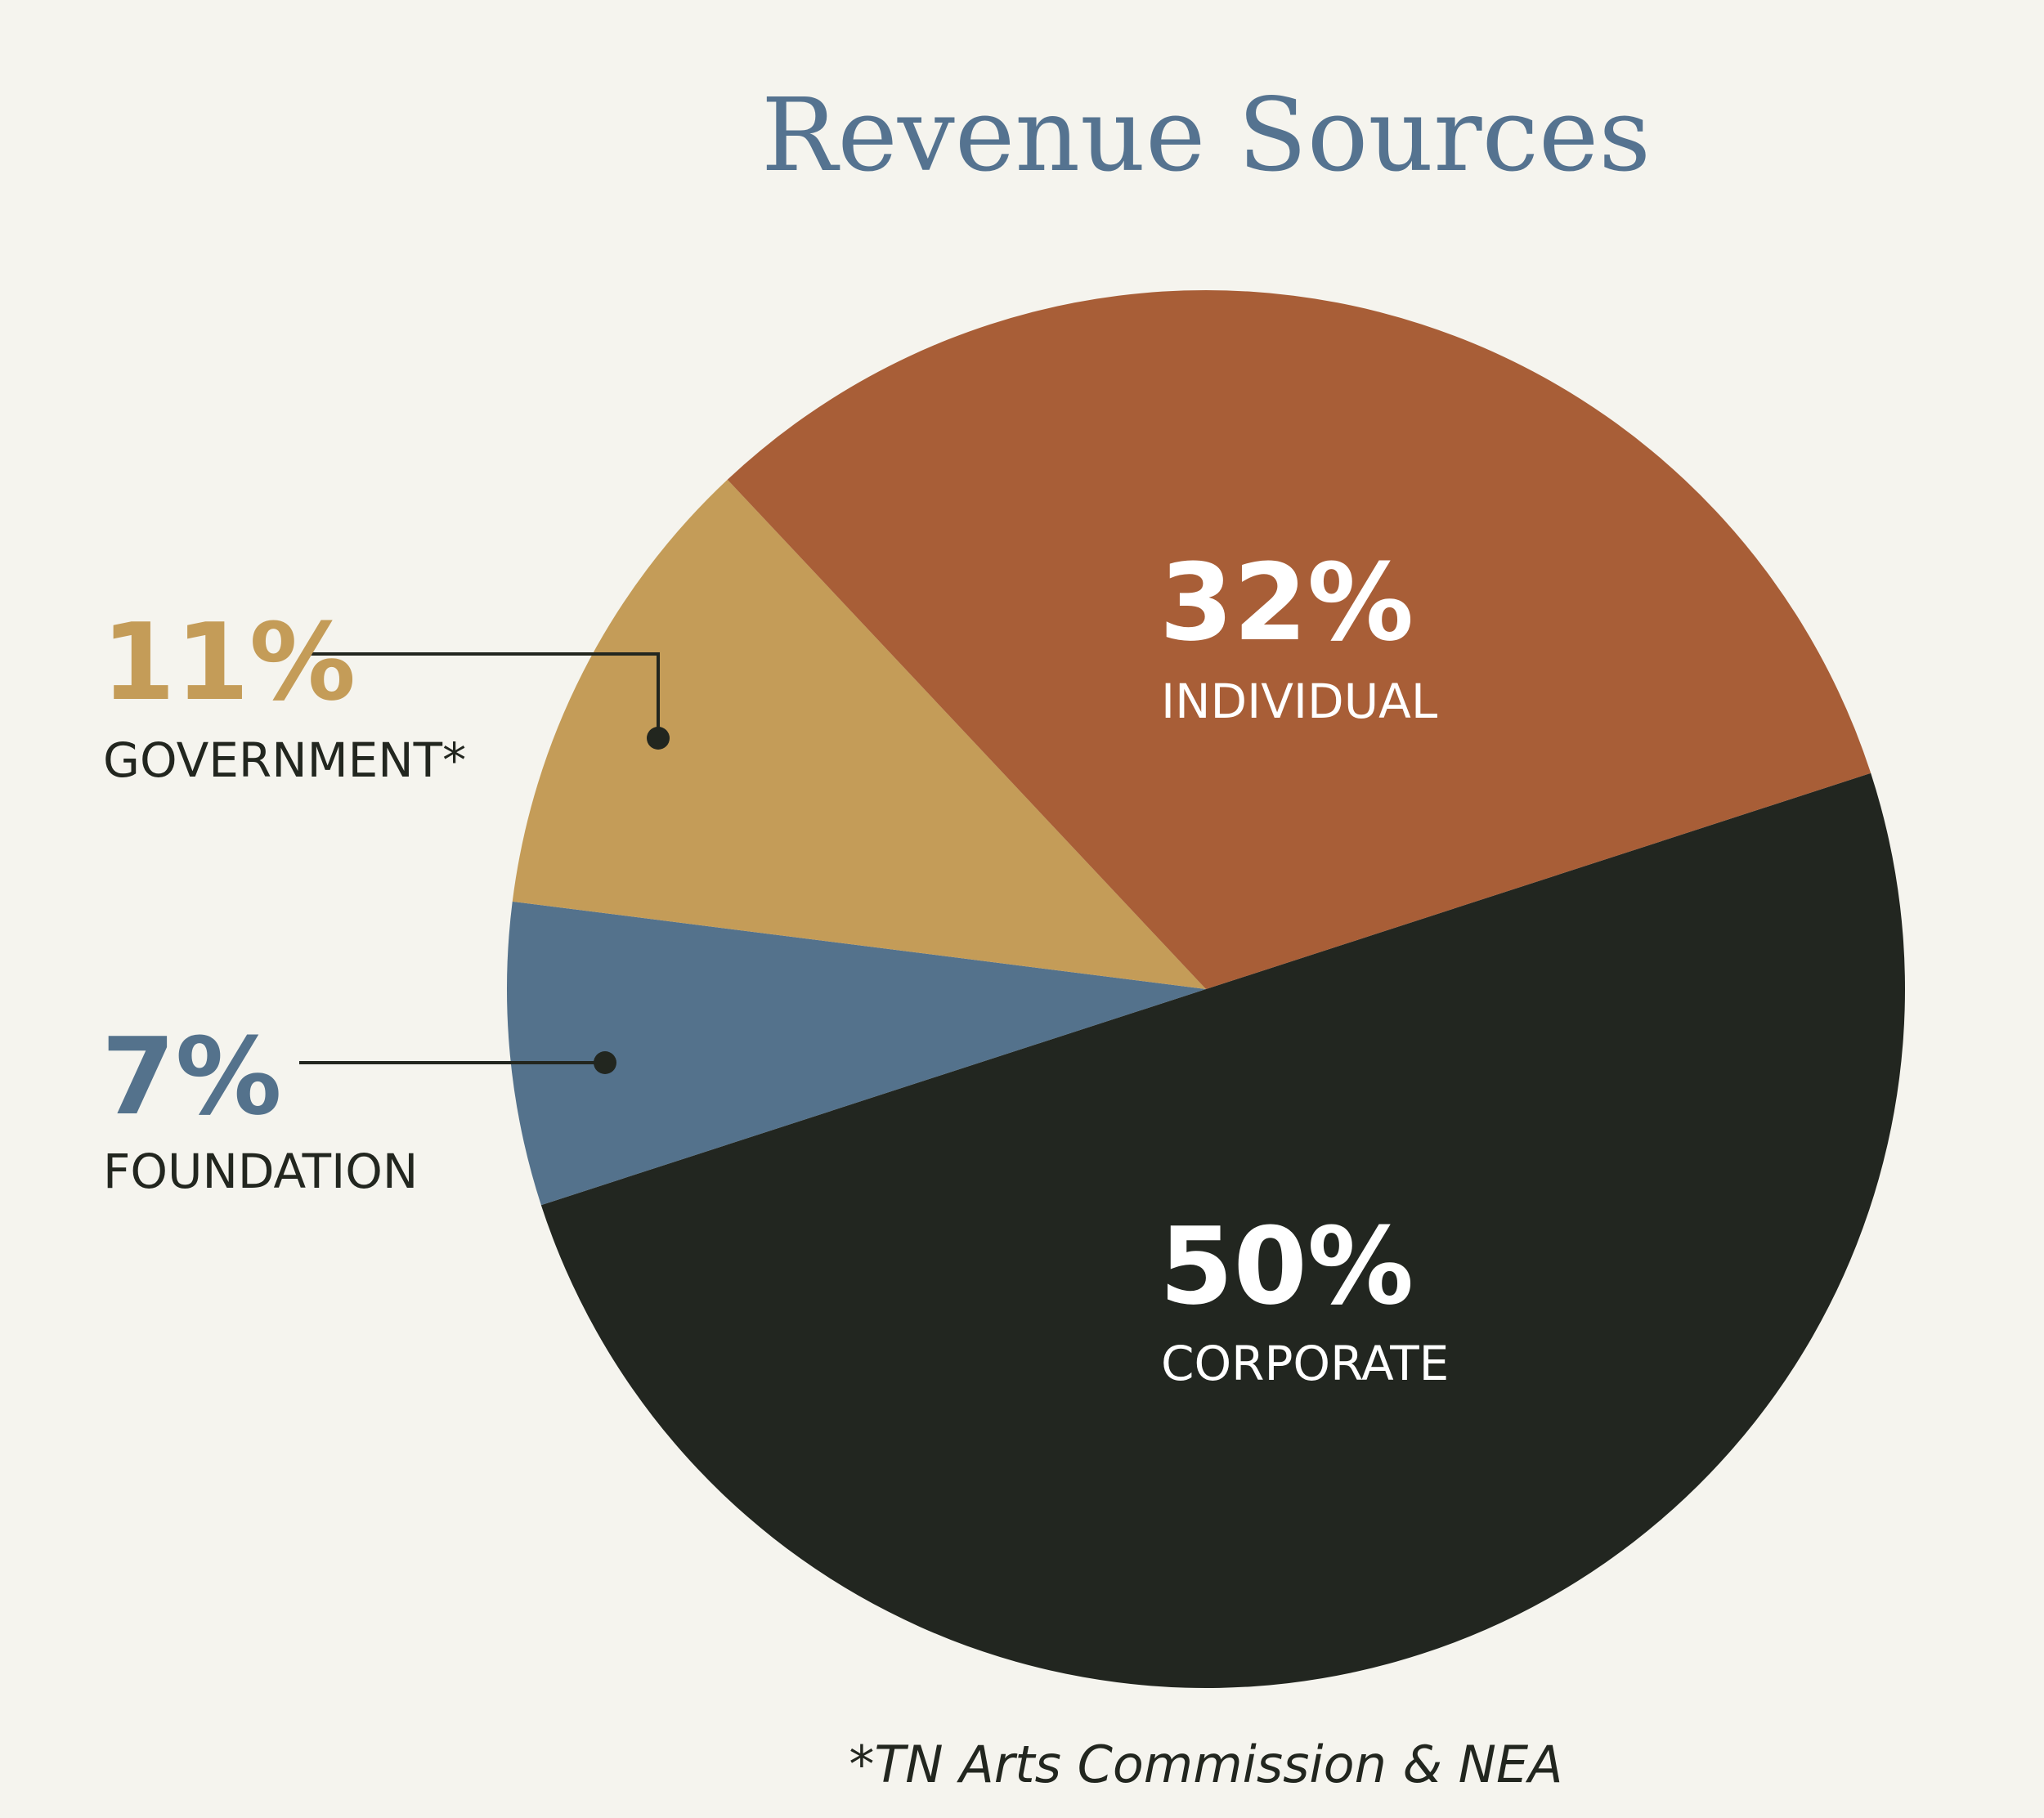 This screenshot has width=2044, height=1818. I want to click on pie-slice-foundation, so click(856, 1053).